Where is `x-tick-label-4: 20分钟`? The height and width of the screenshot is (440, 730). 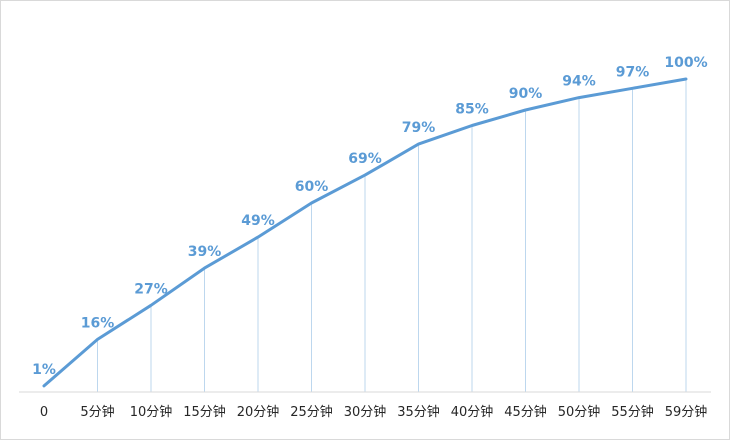
x-tick-label-4: 20分钟 is located at coordinates (258, 412).